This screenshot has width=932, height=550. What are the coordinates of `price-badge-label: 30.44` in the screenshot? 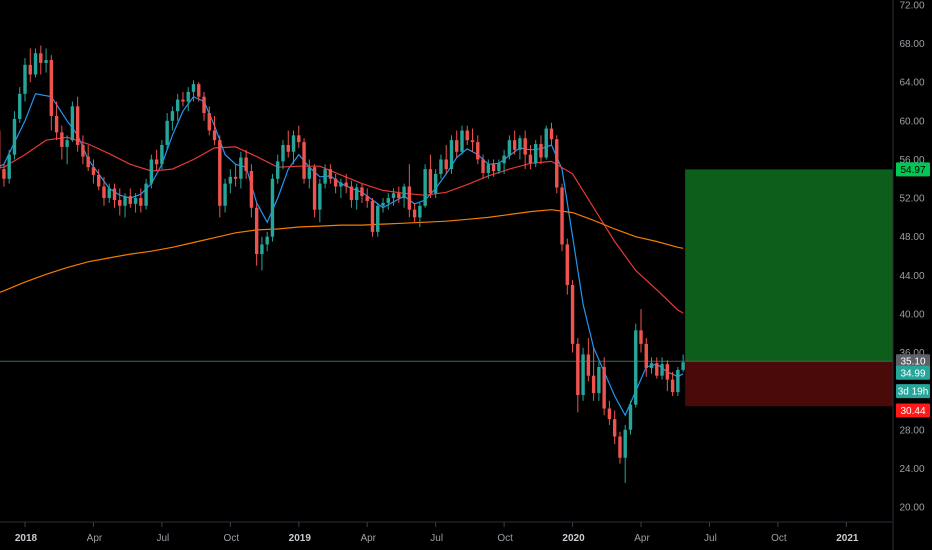 It's located at (912, 411).